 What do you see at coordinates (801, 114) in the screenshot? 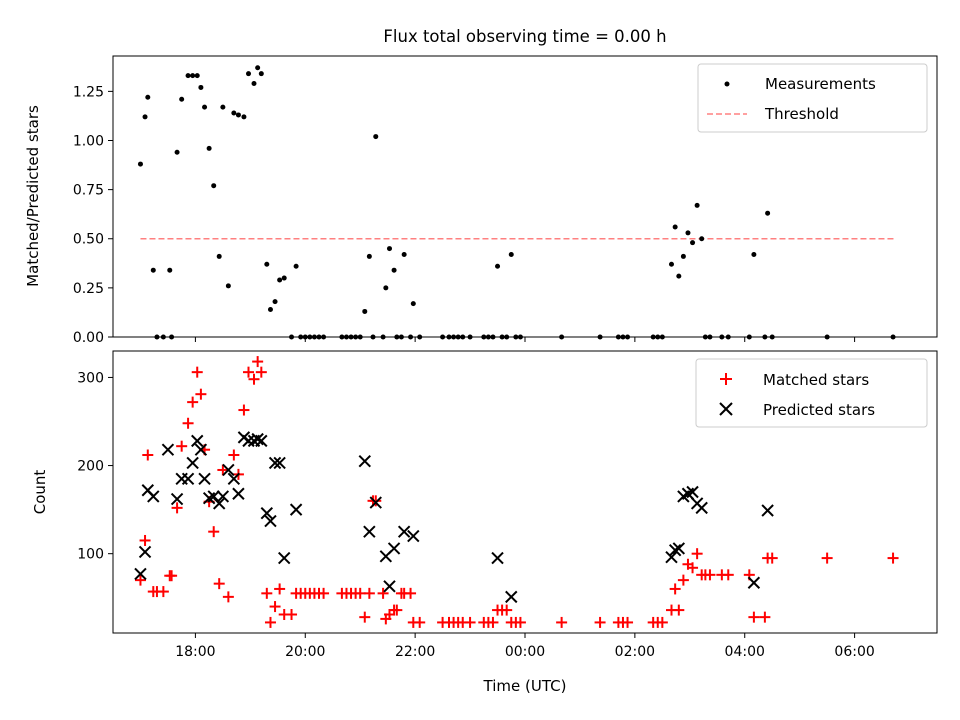
I see `legend-label-threshold: Threshold` at bounding box center [801, 114].